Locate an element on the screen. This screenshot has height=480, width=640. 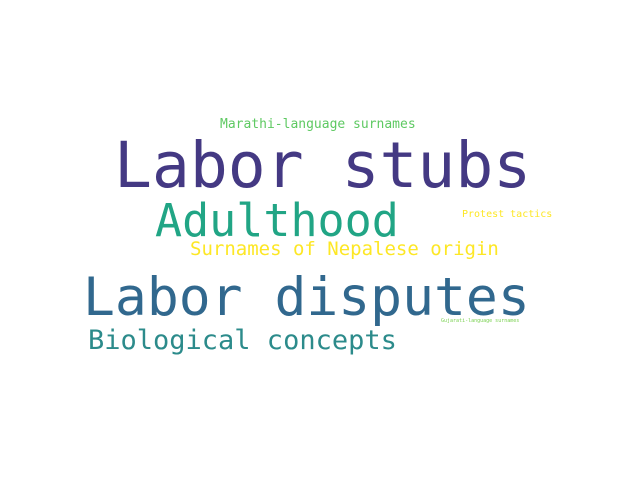
word-gujarati-language-surnames: Gujarati-language surnames is located at coordinates (480, 321).